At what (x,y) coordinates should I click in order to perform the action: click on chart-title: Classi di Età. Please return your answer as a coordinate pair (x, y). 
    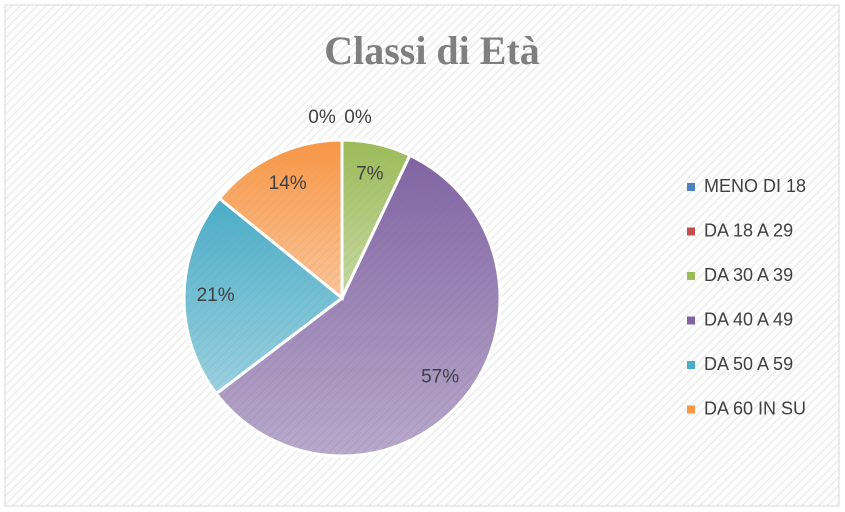
    Looking at the image, I should click on (432, 50).